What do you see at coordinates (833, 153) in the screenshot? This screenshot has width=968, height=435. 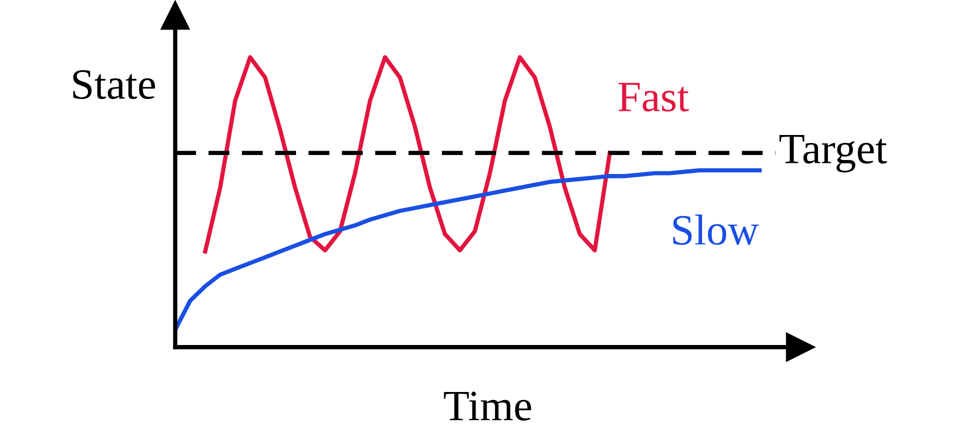 I see `ref-line-label: Target` at bounding box center [833, 153].